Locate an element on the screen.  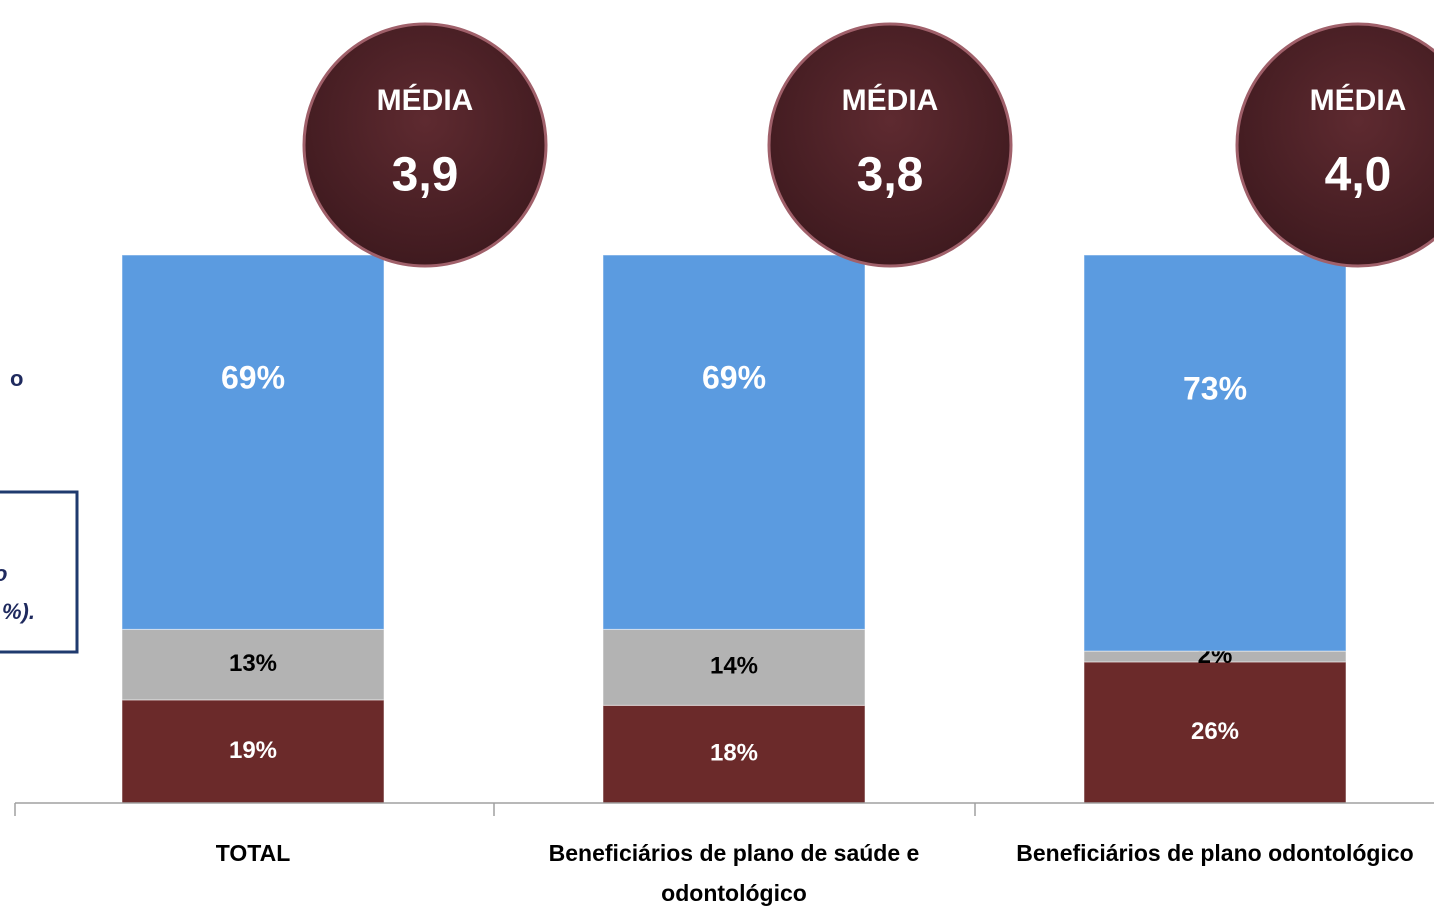
data-label: 19% is located at coordinates (253, 750).